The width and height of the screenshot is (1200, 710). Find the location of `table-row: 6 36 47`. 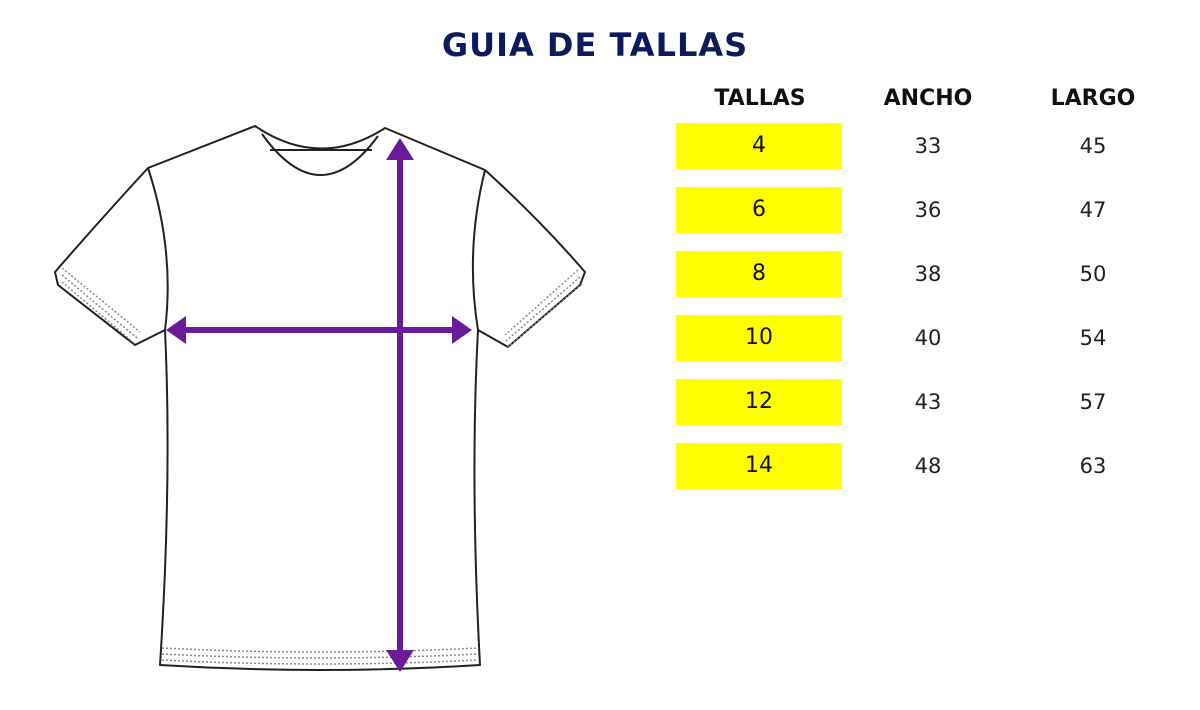

table-row: 6 36 47 is located at coordinates (926, 210).